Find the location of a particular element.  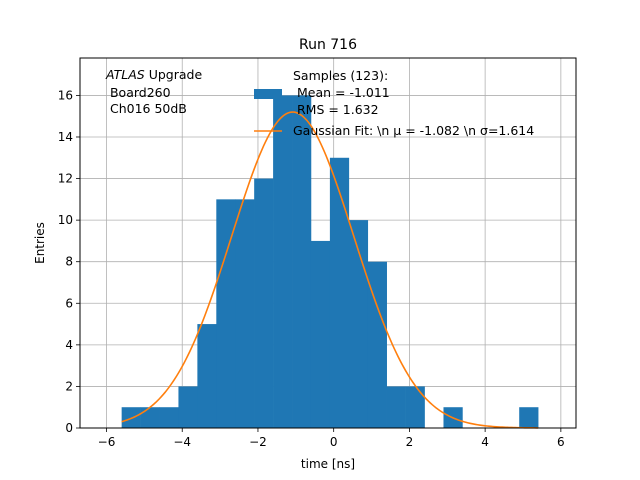

annotation-box: ATLAS Upgrade Board260 Ch016 50dB is located at coordinates (153, 91).